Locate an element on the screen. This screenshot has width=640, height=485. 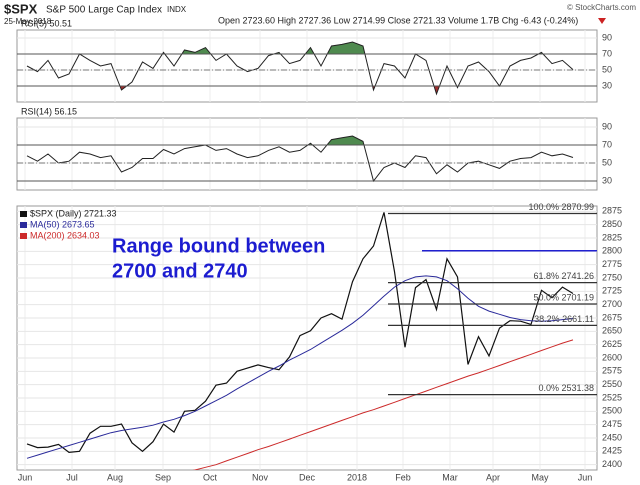
y-tick-label: 2525 is located at coordinates (612, 397).